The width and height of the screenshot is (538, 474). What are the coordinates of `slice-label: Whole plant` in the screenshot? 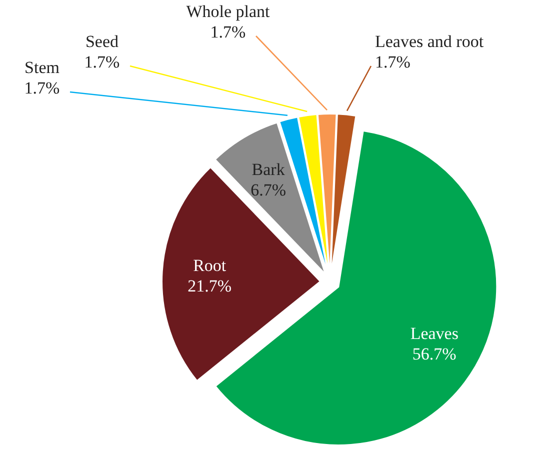 It's located at (228, 11).